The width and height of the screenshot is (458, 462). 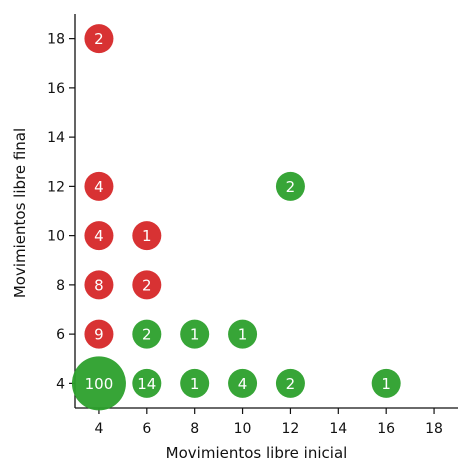 I want to click on x-tick-label: 12, so click(x=291, y=429).